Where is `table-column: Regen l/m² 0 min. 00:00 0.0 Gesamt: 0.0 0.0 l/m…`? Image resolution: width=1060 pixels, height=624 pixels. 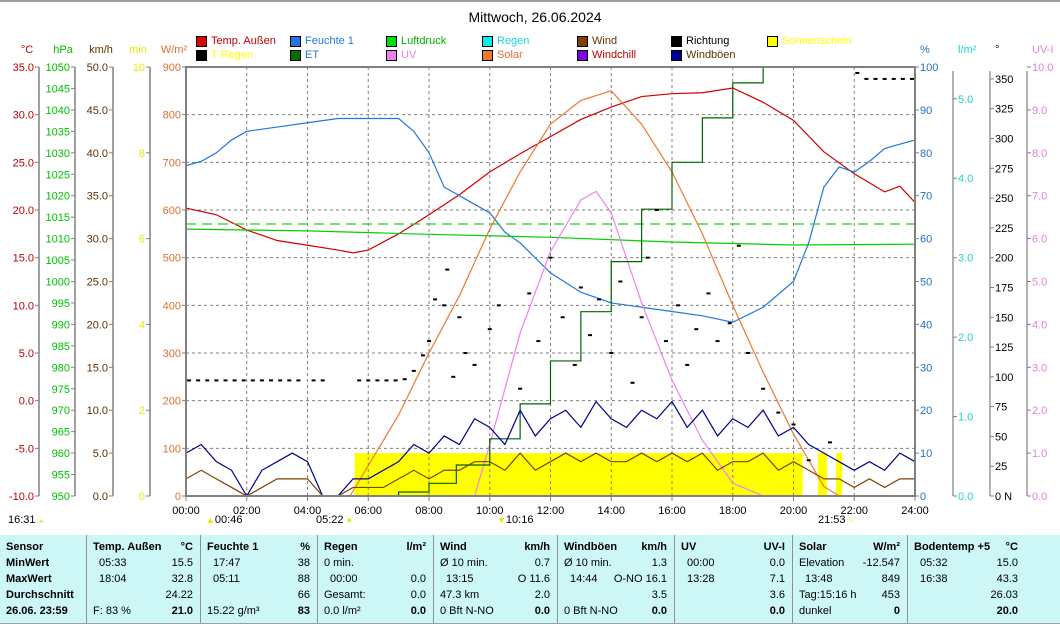 table-column: Regen l/m² 0 min. 00:00 0.0 Gesamt: 0.0 0.0 l/m… is located at coordinates (375, 579).